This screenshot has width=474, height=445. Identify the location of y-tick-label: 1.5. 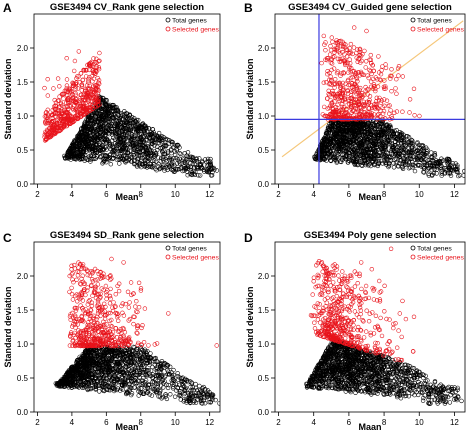
(264, 82).